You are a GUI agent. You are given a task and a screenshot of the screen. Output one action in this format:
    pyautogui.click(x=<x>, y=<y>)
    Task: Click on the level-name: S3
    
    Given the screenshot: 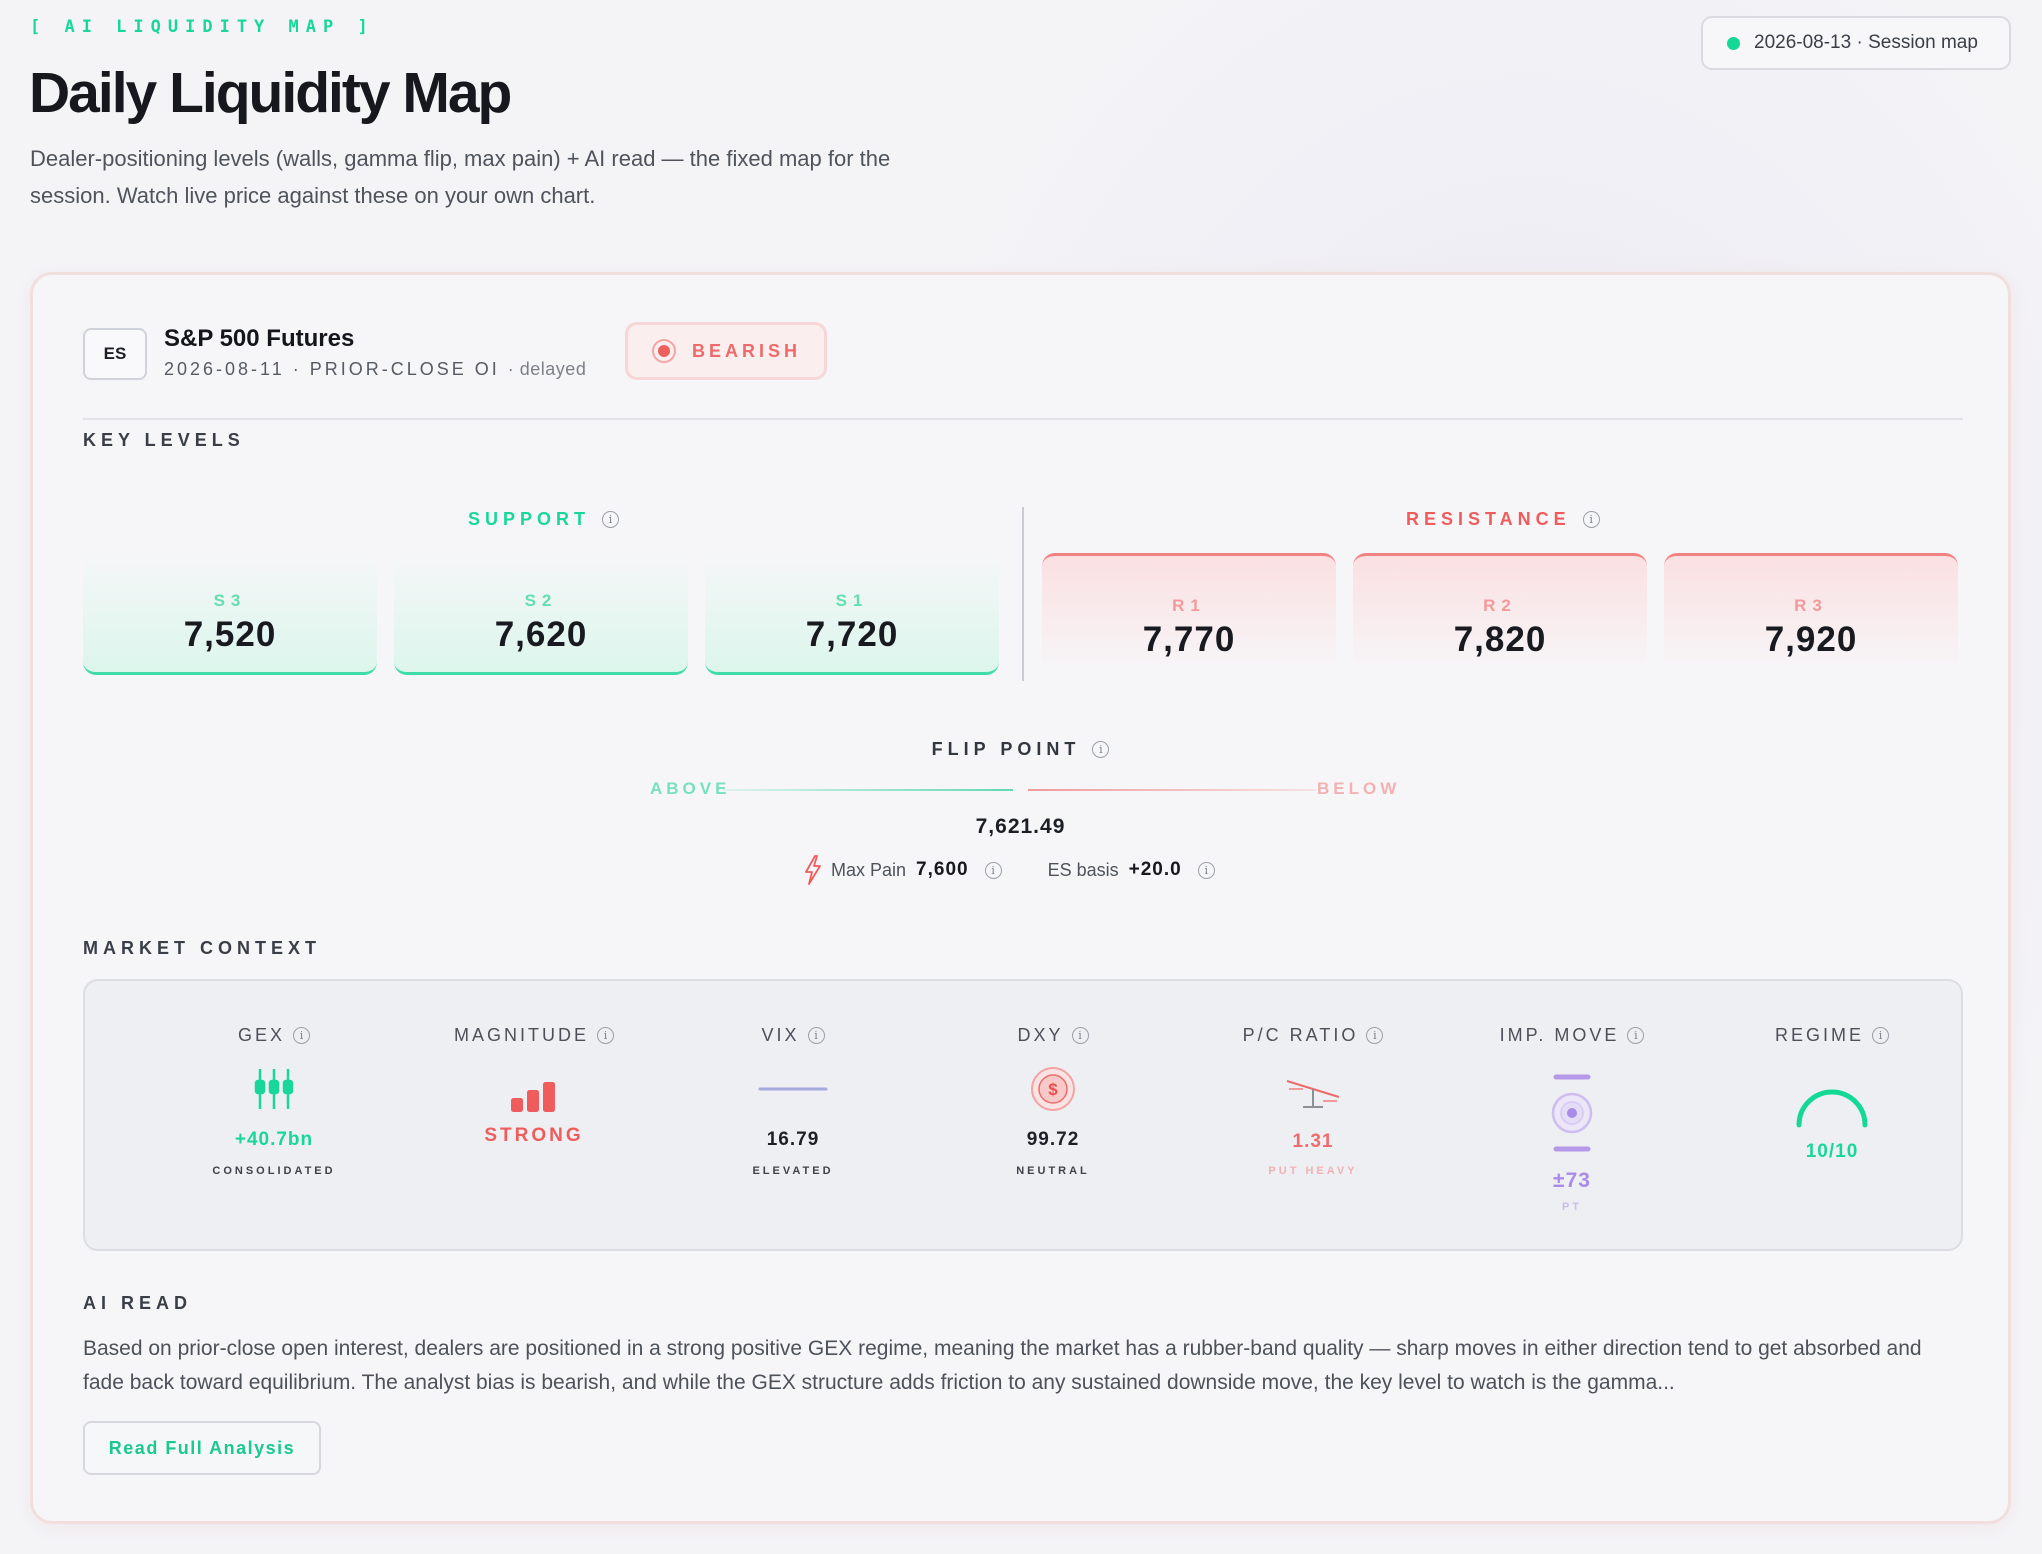 What is the action you would take?
    pyautogui.click(x=230, y=600)
    